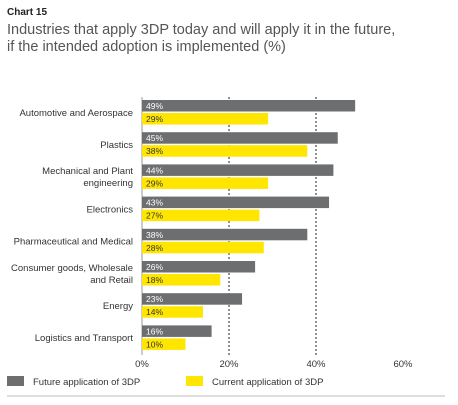 The width and height of the screenshot is (458, 405). What do you see at coordinates (15, 381) in the screenshot?
I see `legend-swatch-future` at bounding box center [15, 381].